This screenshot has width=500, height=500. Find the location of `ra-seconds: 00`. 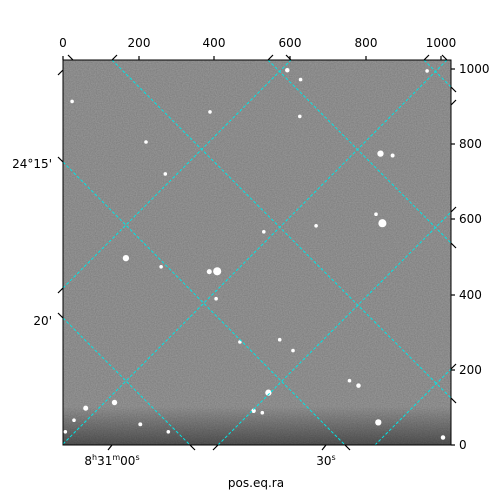

ra-seconds: 00 is located at coordinates (127, 461).